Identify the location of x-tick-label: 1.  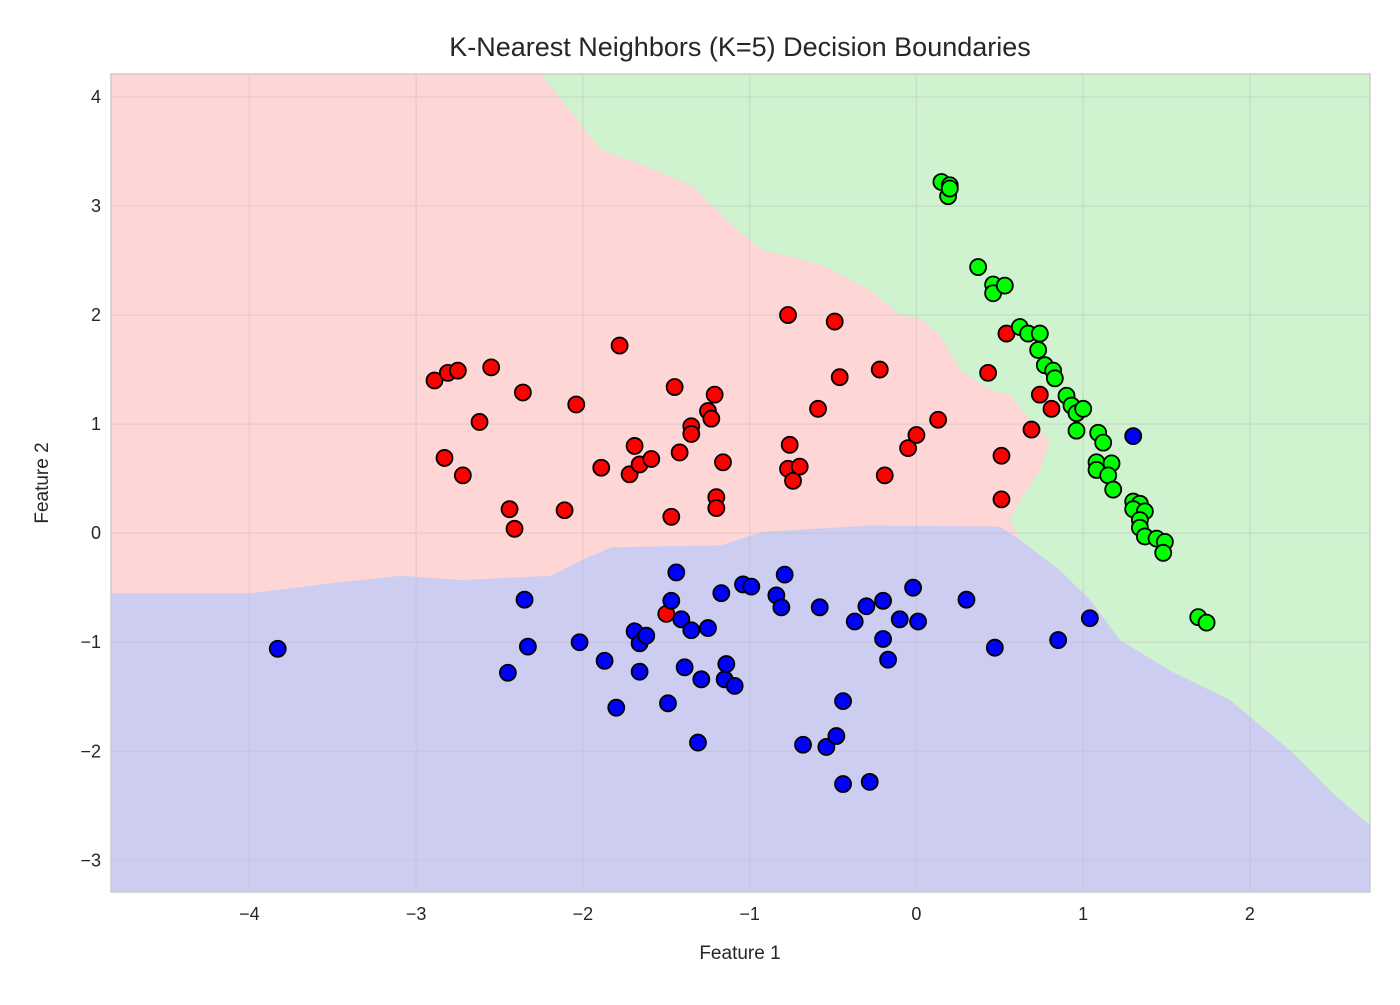
(1083, 914).